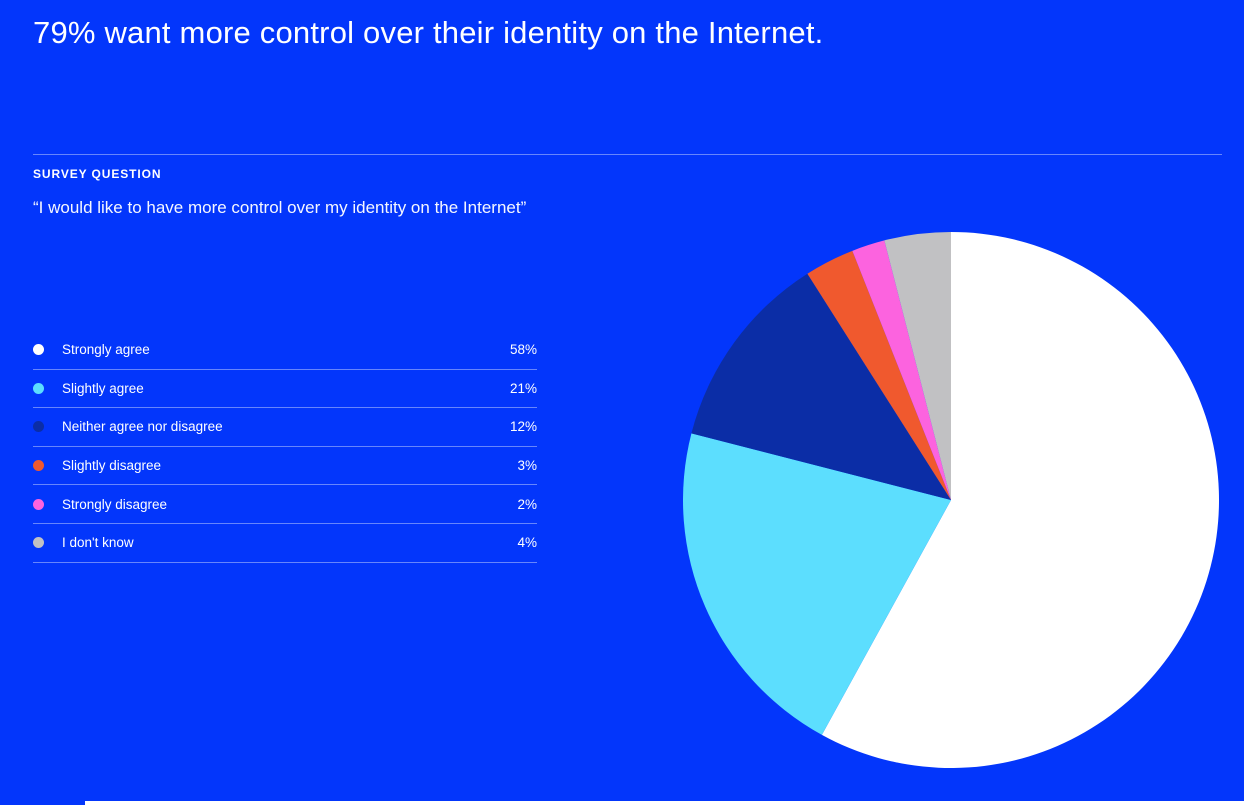 This screenshot has width=1244, height=805. Describe the element at coordinates (527, 543) in the screenshot. I see `legend-value: 4%` at that location.